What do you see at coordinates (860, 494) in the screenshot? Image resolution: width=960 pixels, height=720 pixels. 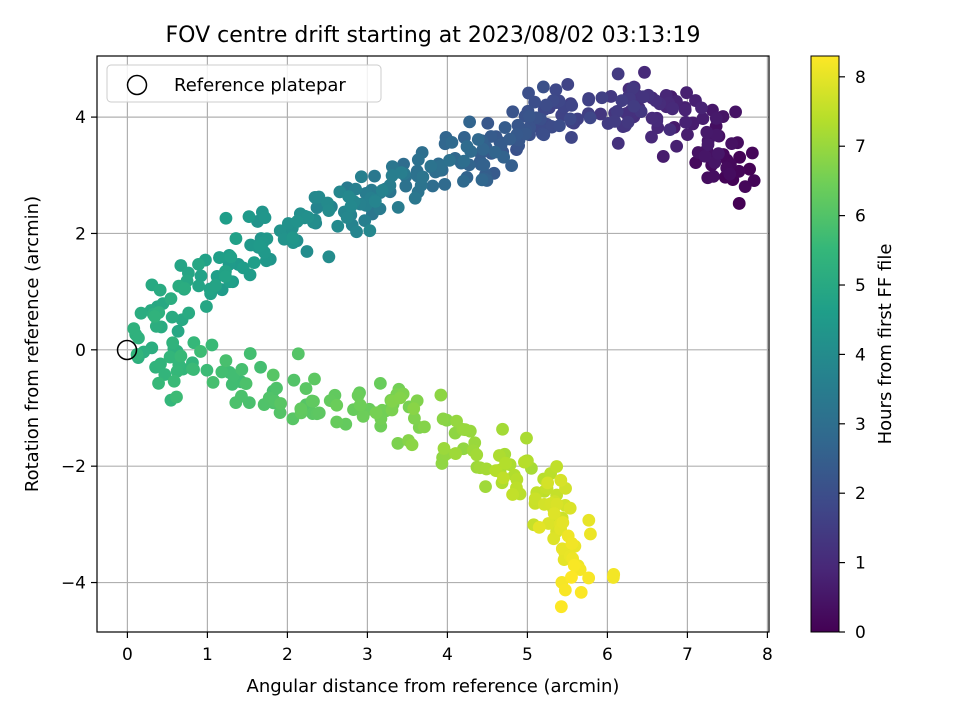 I see `colorbar-tick-label: 2` at bounding box center [860, 494].